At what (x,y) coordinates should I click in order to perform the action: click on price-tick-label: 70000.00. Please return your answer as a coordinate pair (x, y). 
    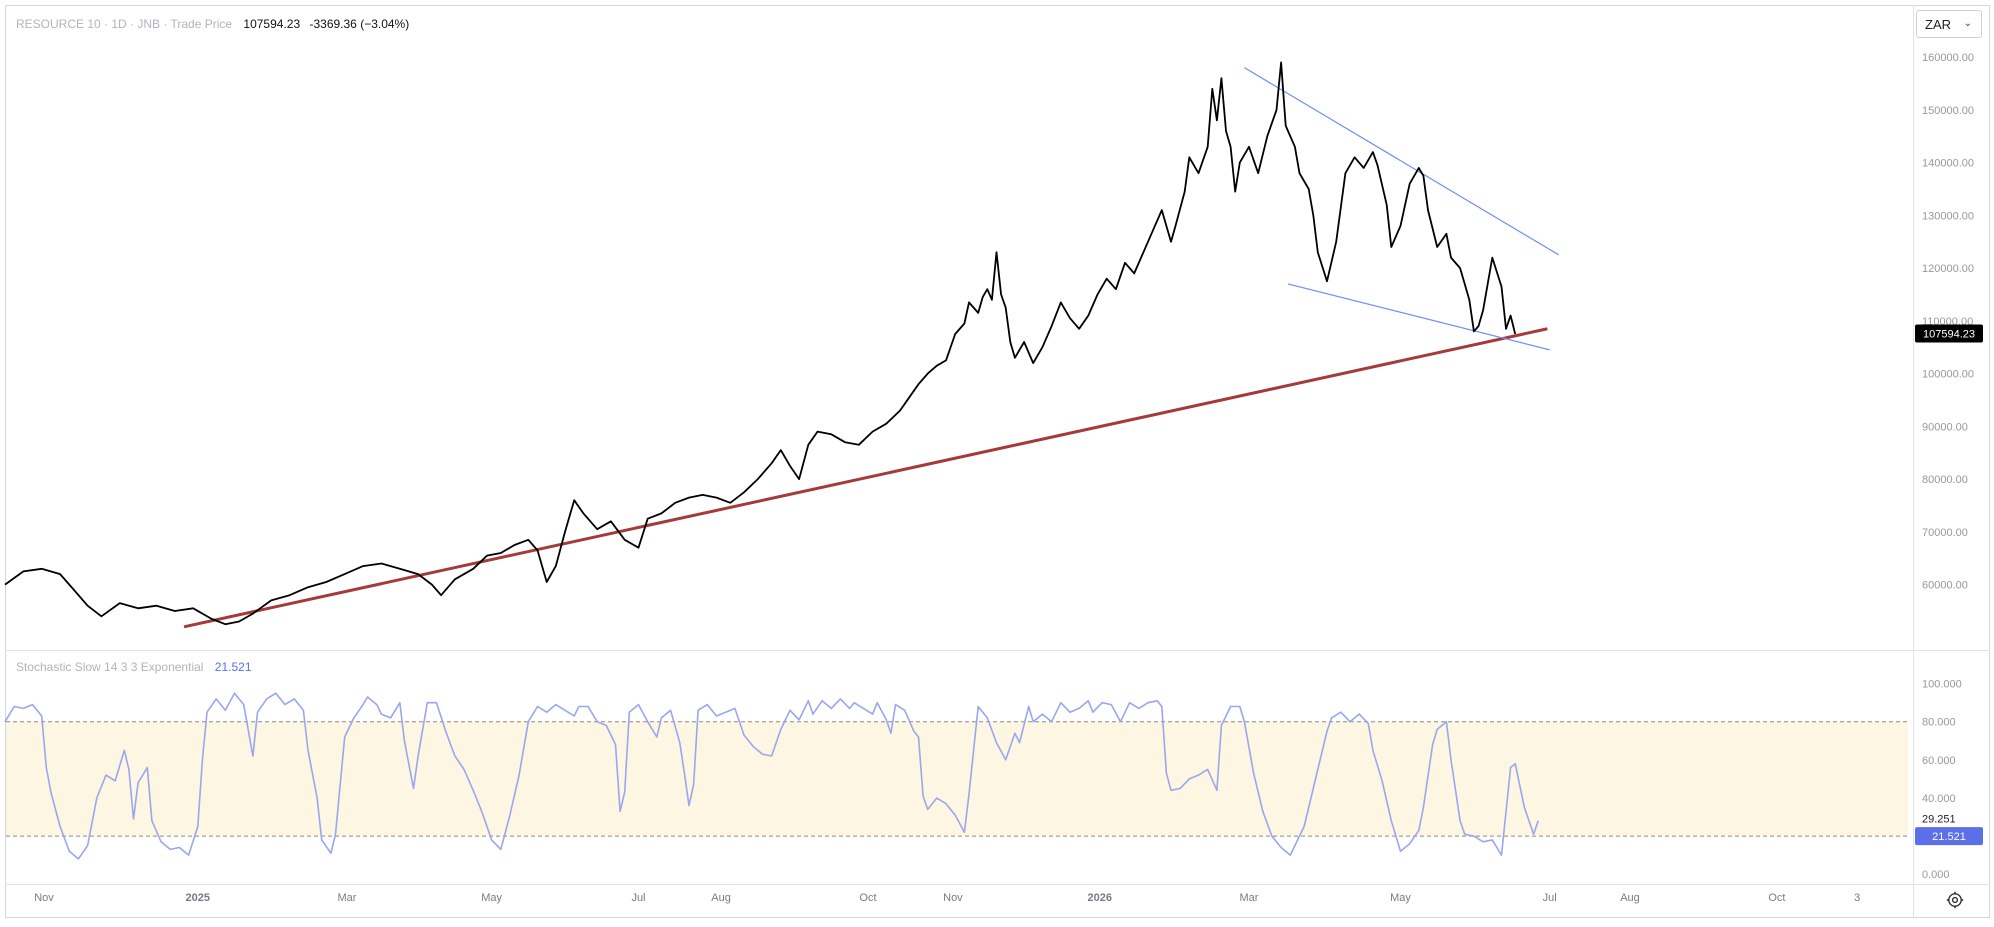
    Looking at the image, I should click on (1945, 533).